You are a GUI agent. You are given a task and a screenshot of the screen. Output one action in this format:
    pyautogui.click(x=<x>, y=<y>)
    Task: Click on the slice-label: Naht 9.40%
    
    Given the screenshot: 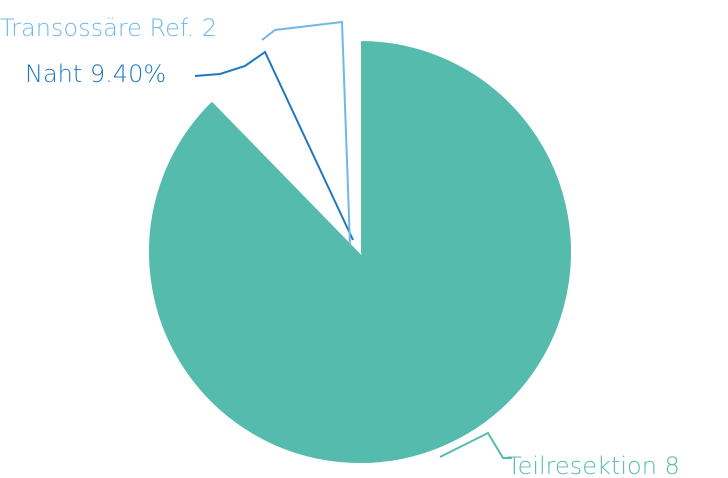 What is the action you would take?
    pyautogui.click(x=95, y=74)
    